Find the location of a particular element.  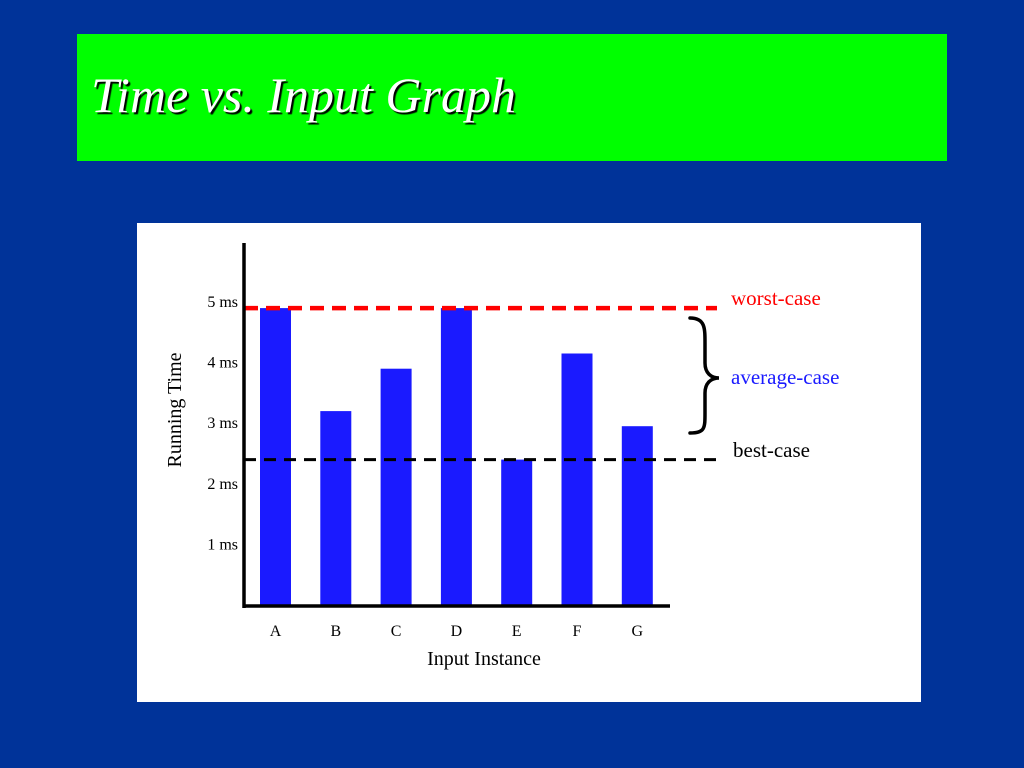

x-tick-label: G is located at coordinates (638, 631).